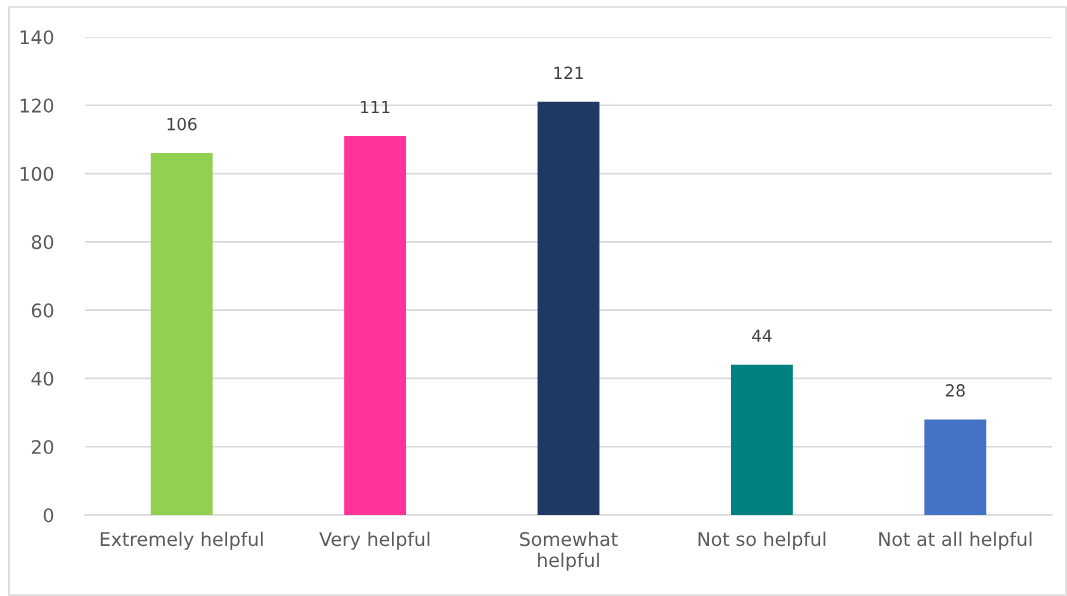 This screenshot has height=596, width=1067. Describe the element at coordinates (762, 335) in the screenshot. I see `data-label: 44` at that location.